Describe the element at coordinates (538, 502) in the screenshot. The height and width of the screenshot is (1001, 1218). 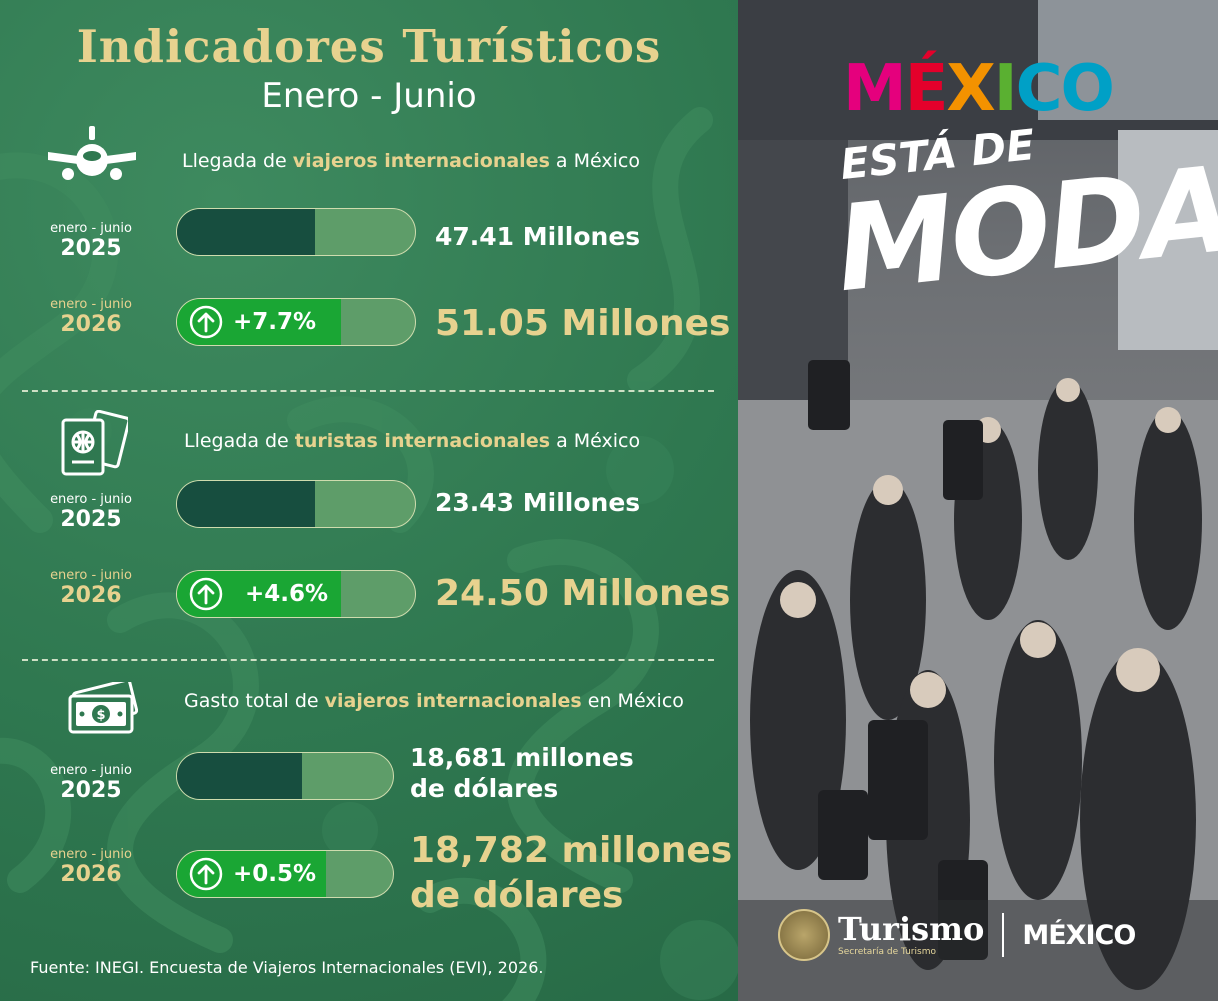
I see `value-label: 23.43 Millones` at that location.